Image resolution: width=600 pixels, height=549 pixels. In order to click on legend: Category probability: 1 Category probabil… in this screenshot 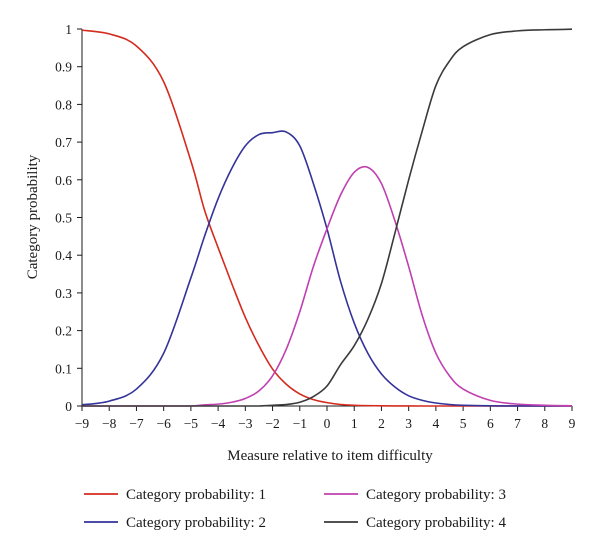, I will do `click(295, 509)`.